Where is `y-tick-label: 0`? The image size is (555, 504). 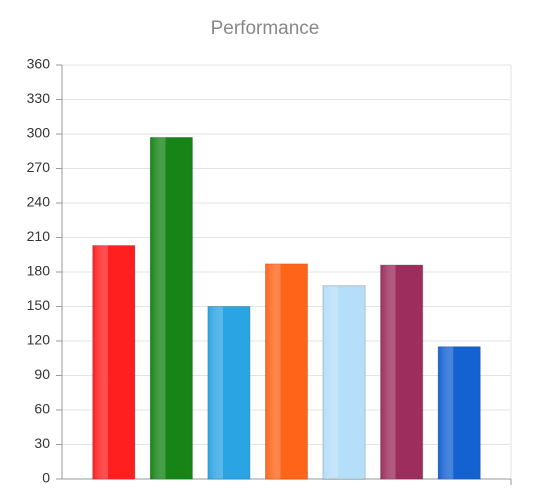
y-tick-label: 0 is located at coordinates (46, 478).